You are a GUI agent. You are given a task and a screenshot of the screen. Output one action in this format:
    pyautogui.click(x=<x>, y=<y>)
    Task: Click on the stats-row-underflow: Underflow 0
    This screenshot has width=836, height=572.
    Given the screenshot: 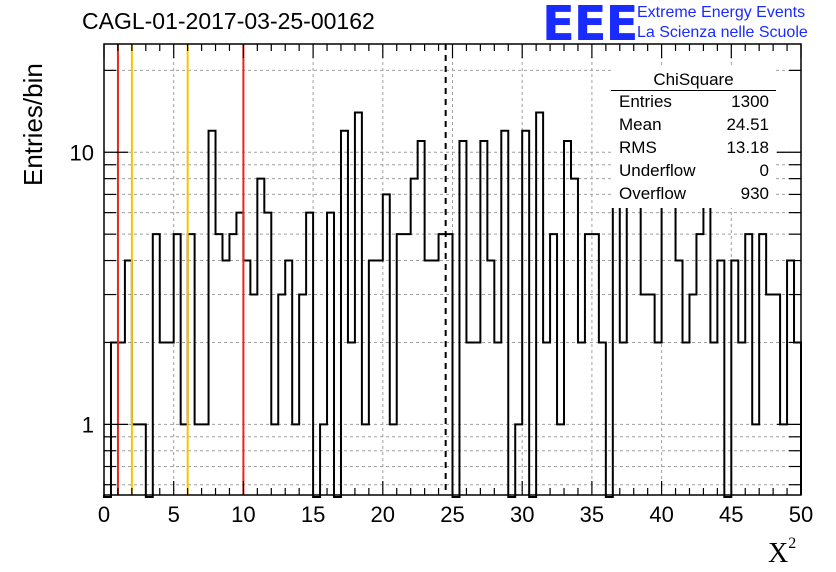 What is the action you would take?
    pyautogui.click(x=694, y=172)
    